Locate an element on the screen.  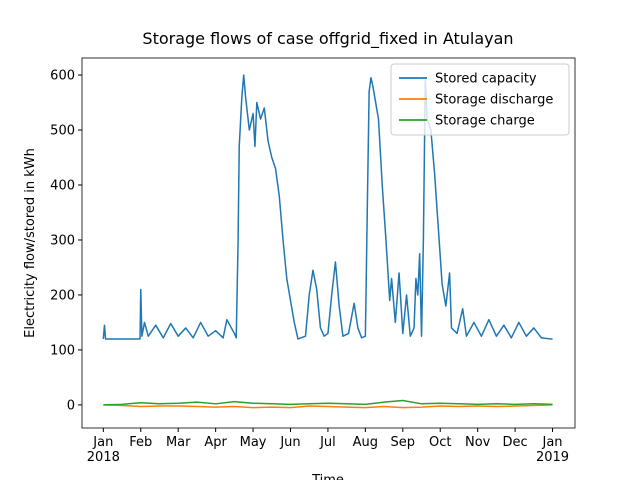
x-tick-label: Mar is located at coordinates (178, 442).